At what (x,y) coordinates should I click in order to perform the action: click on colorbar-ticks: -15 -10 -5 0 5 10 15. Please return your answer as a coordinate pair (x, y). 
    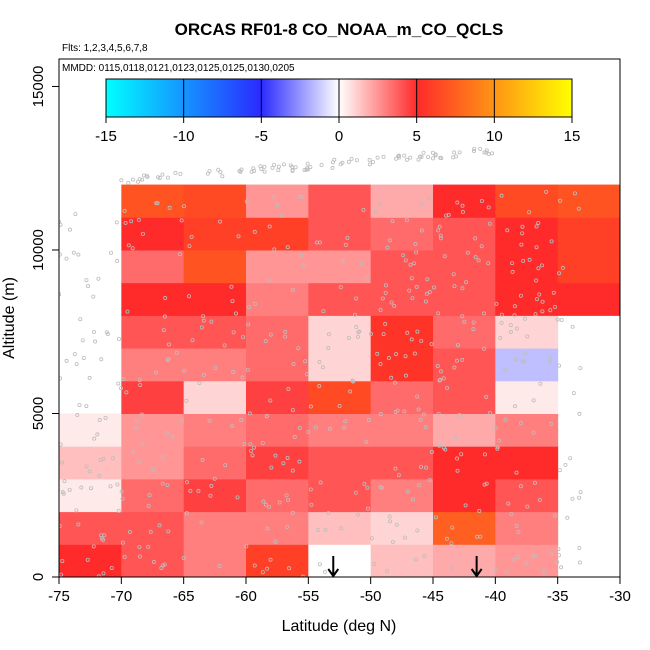
    Looking at the image, I should click on (337, 112).